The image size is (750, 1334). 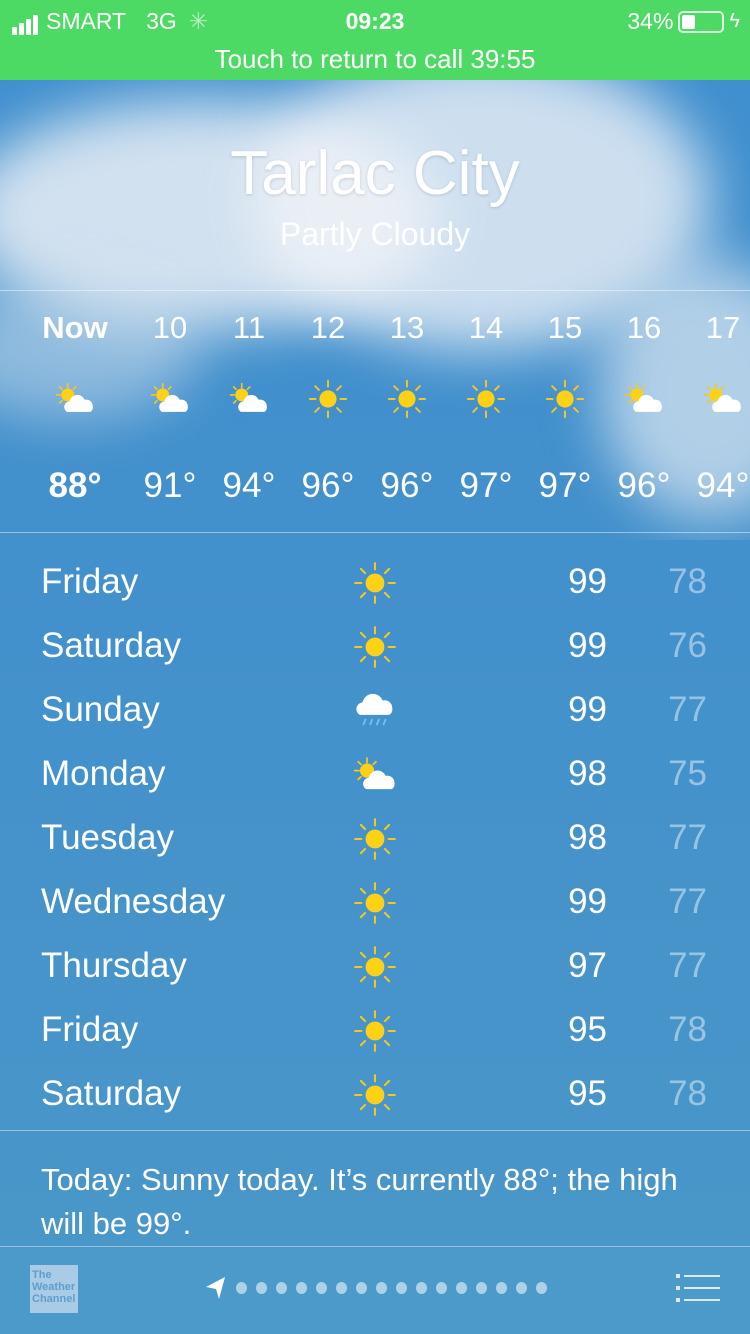 I want to click on daily-row: Sunday 99 77, so click(x=375, y=710).